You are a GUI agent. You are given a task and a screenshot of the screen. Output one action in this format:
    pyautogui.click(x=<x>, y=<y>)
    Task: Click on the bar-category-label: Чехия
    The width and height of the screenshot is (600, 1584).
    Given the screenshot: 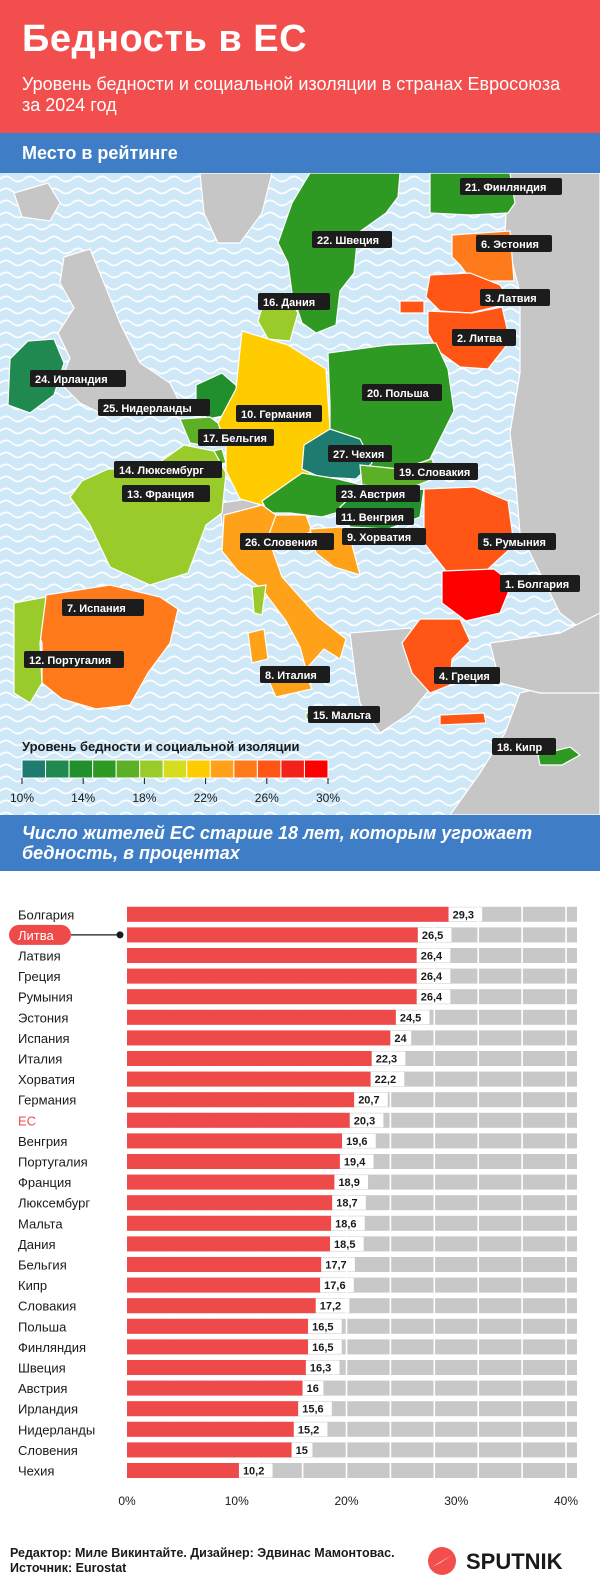 What is the action you would take?
    pyautogui.click(x=36, y=1471)
    